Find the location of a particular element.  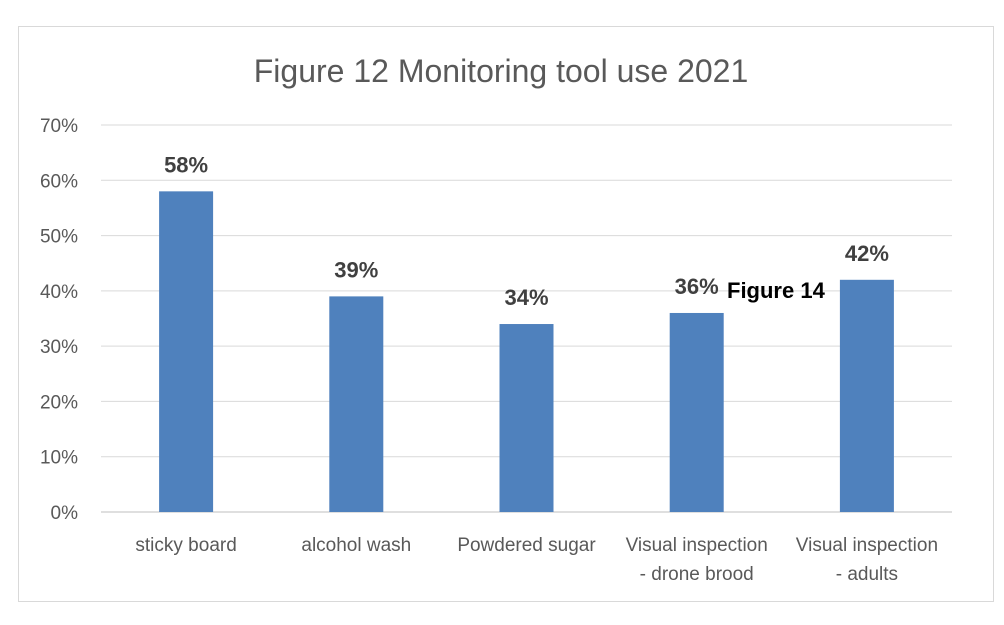

y-tick-label: 20% is located at coordinates (59, 402).